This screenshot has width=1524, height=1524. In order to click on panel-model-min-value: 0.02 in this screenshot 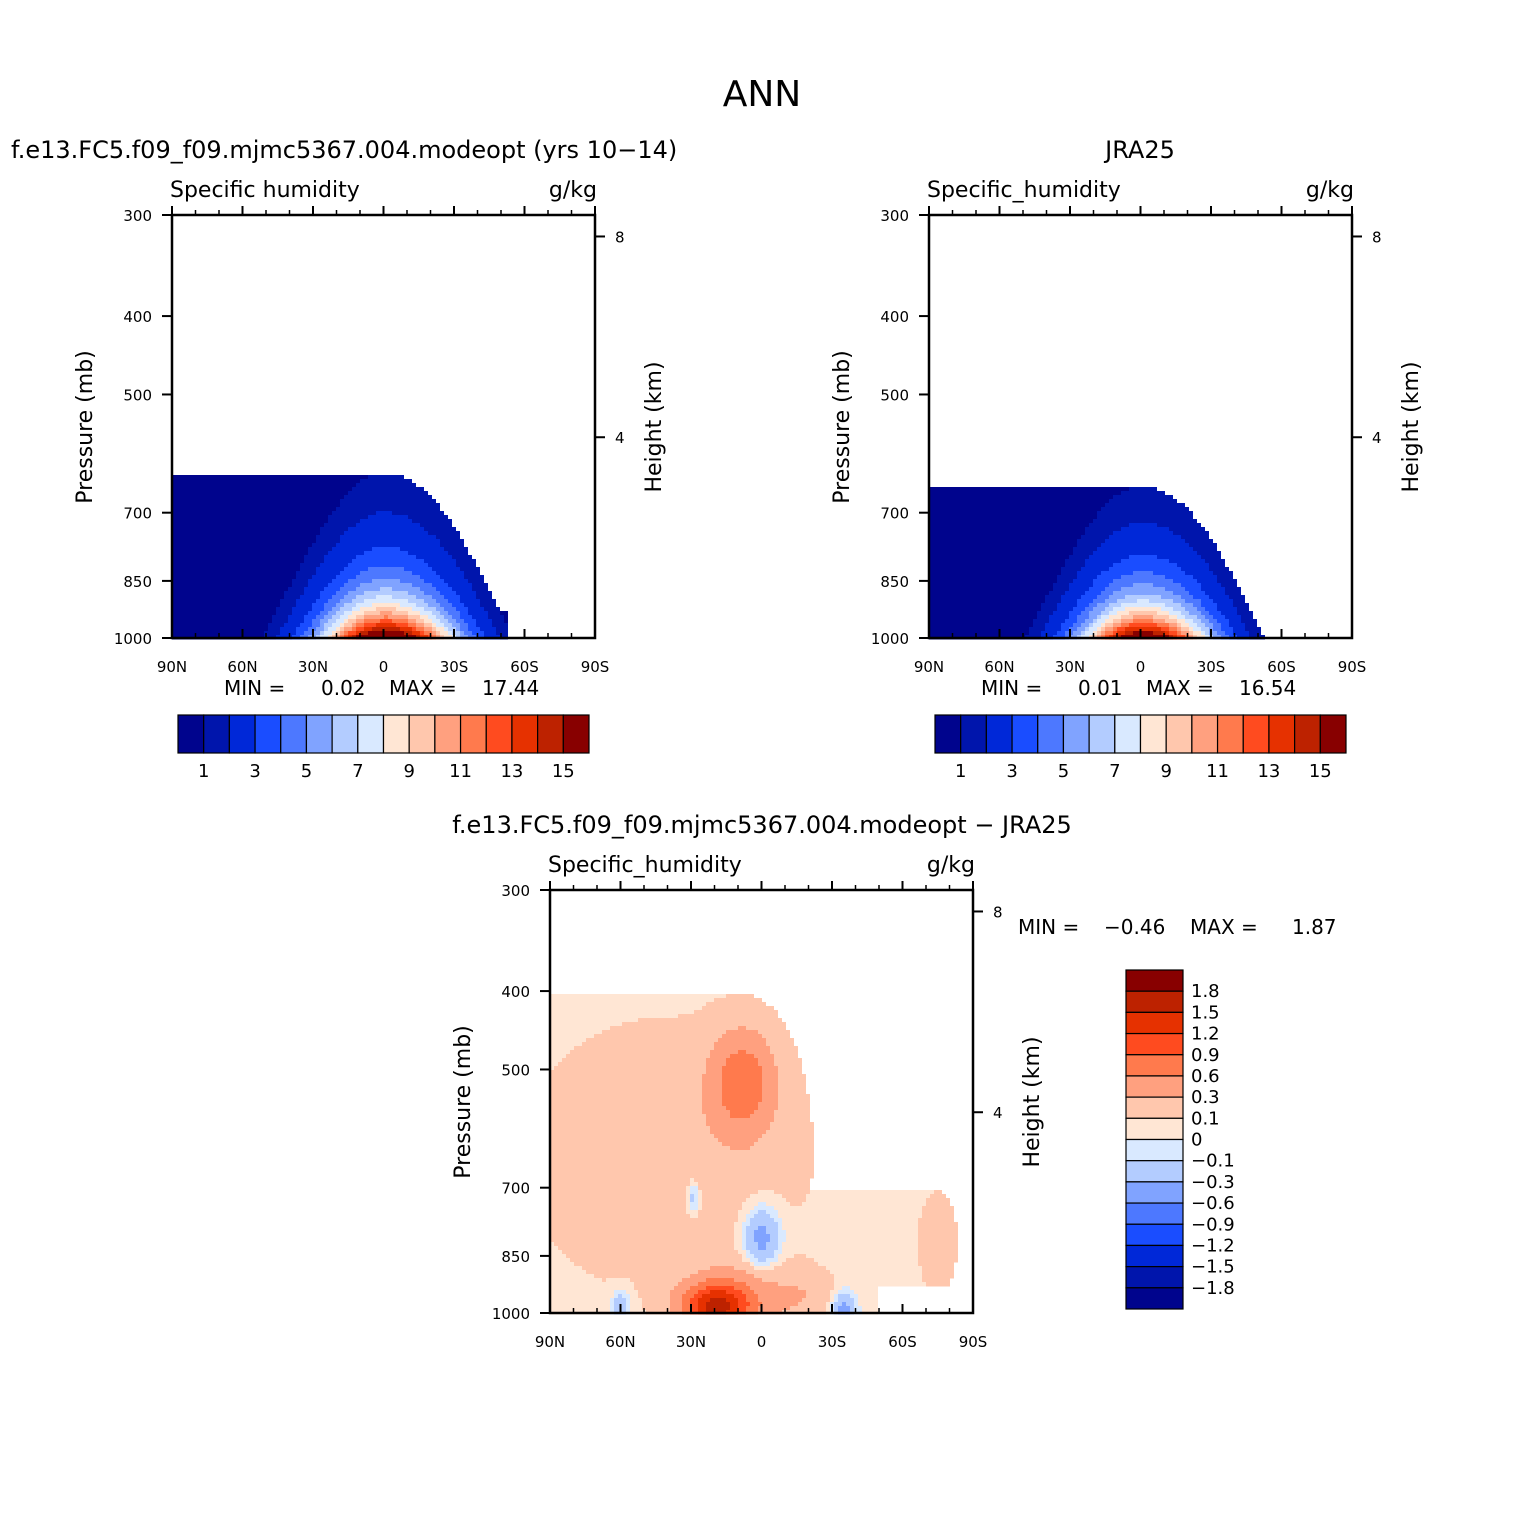, I will do `click(343, 688)`.